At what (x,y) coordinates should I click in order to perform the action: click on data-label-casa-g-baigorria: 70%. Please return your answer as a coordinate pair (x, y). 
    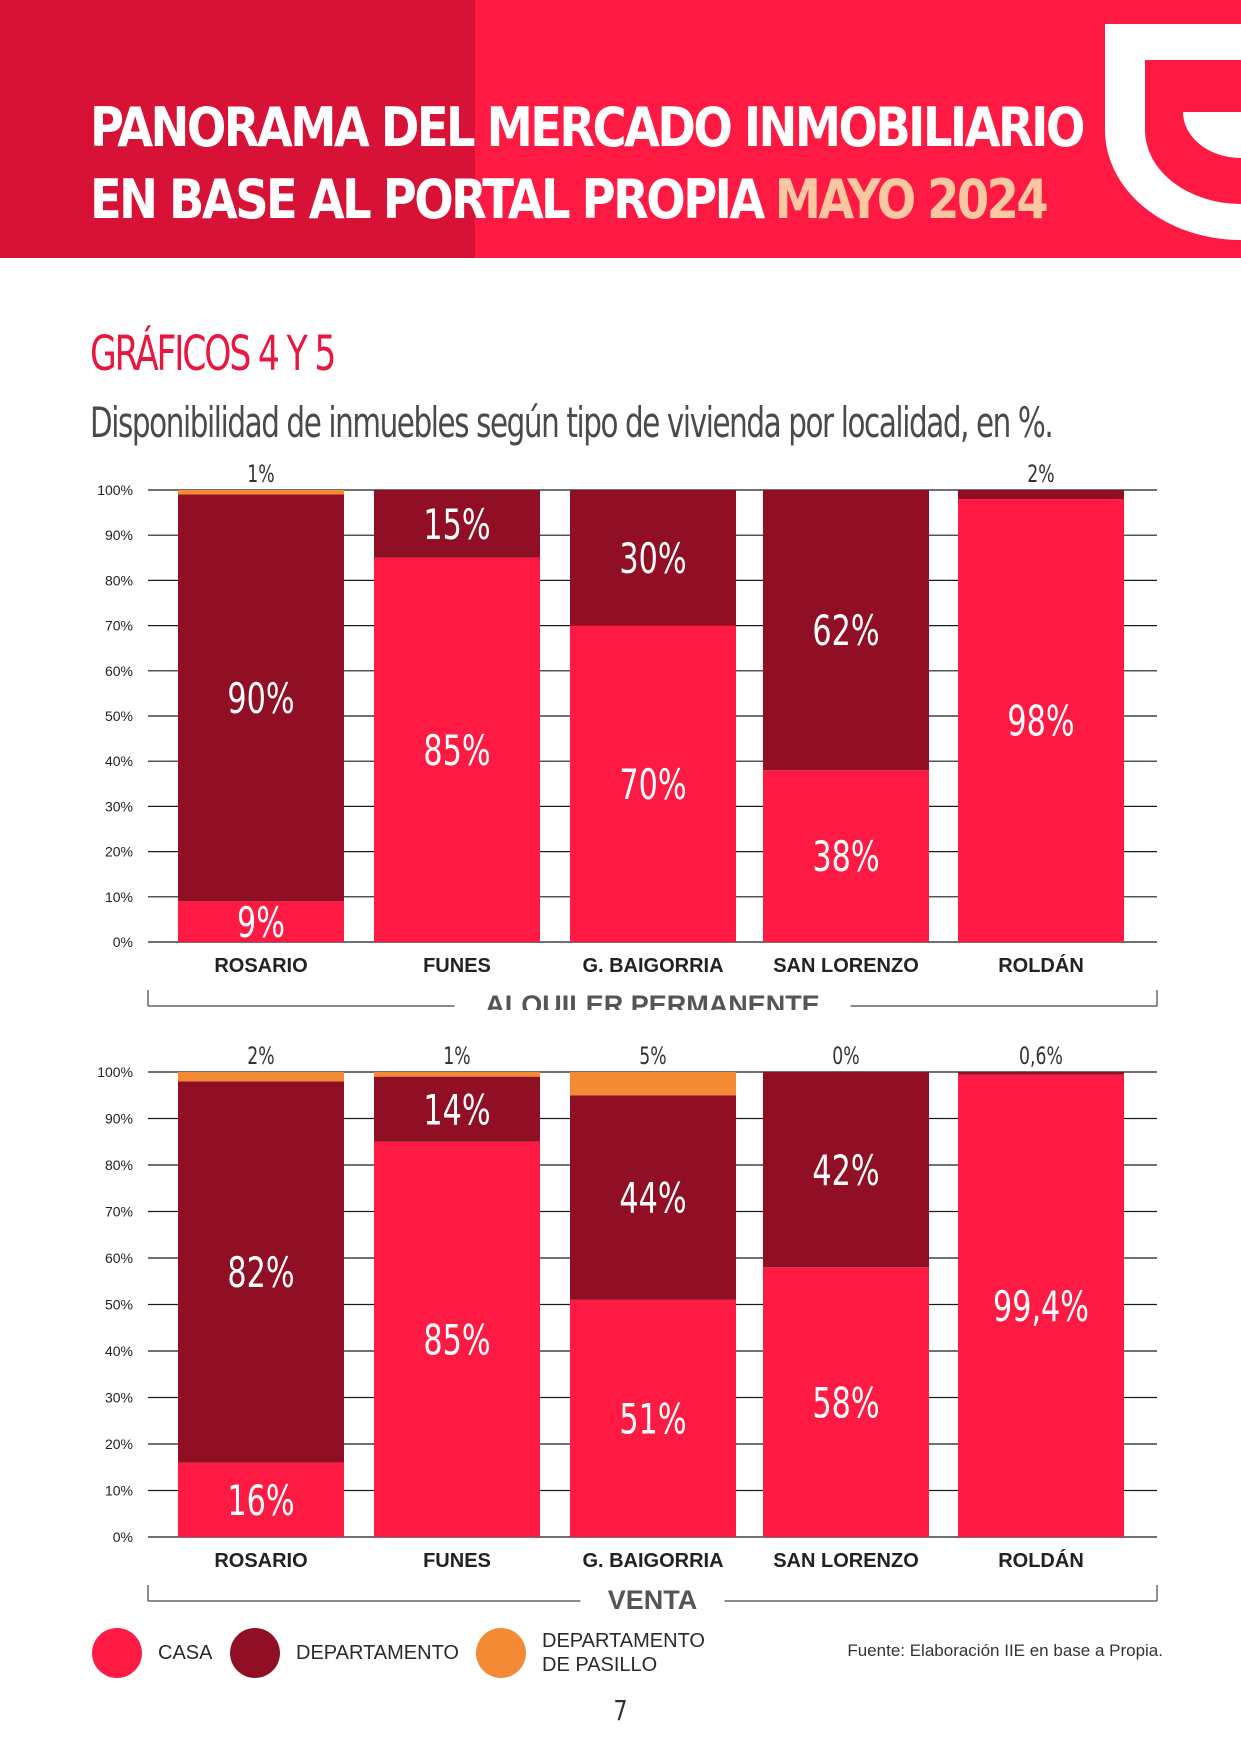
    Looking at the image, I should click on (652, 784).